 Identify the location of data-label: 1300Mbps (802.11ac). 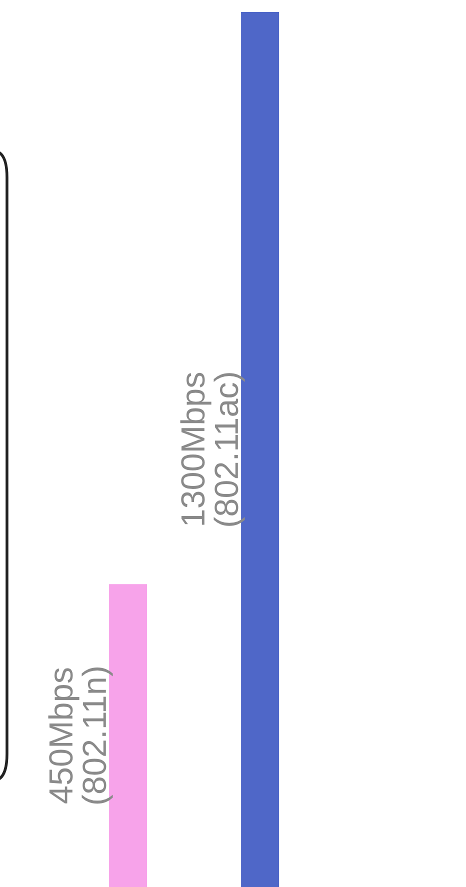
(212, 449).